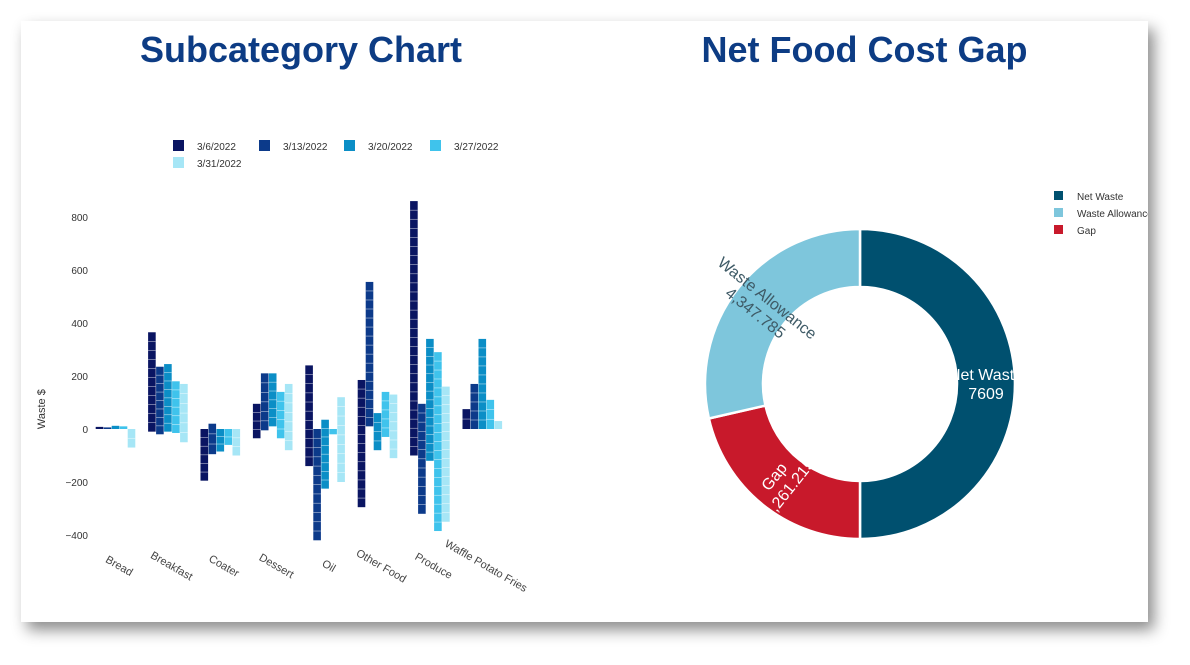 The image size is (1190, 665). What do you see at coordinates (79, 271) in the screenshot?
I see `y-tick-label: 600` at bounding box center [79, 271].